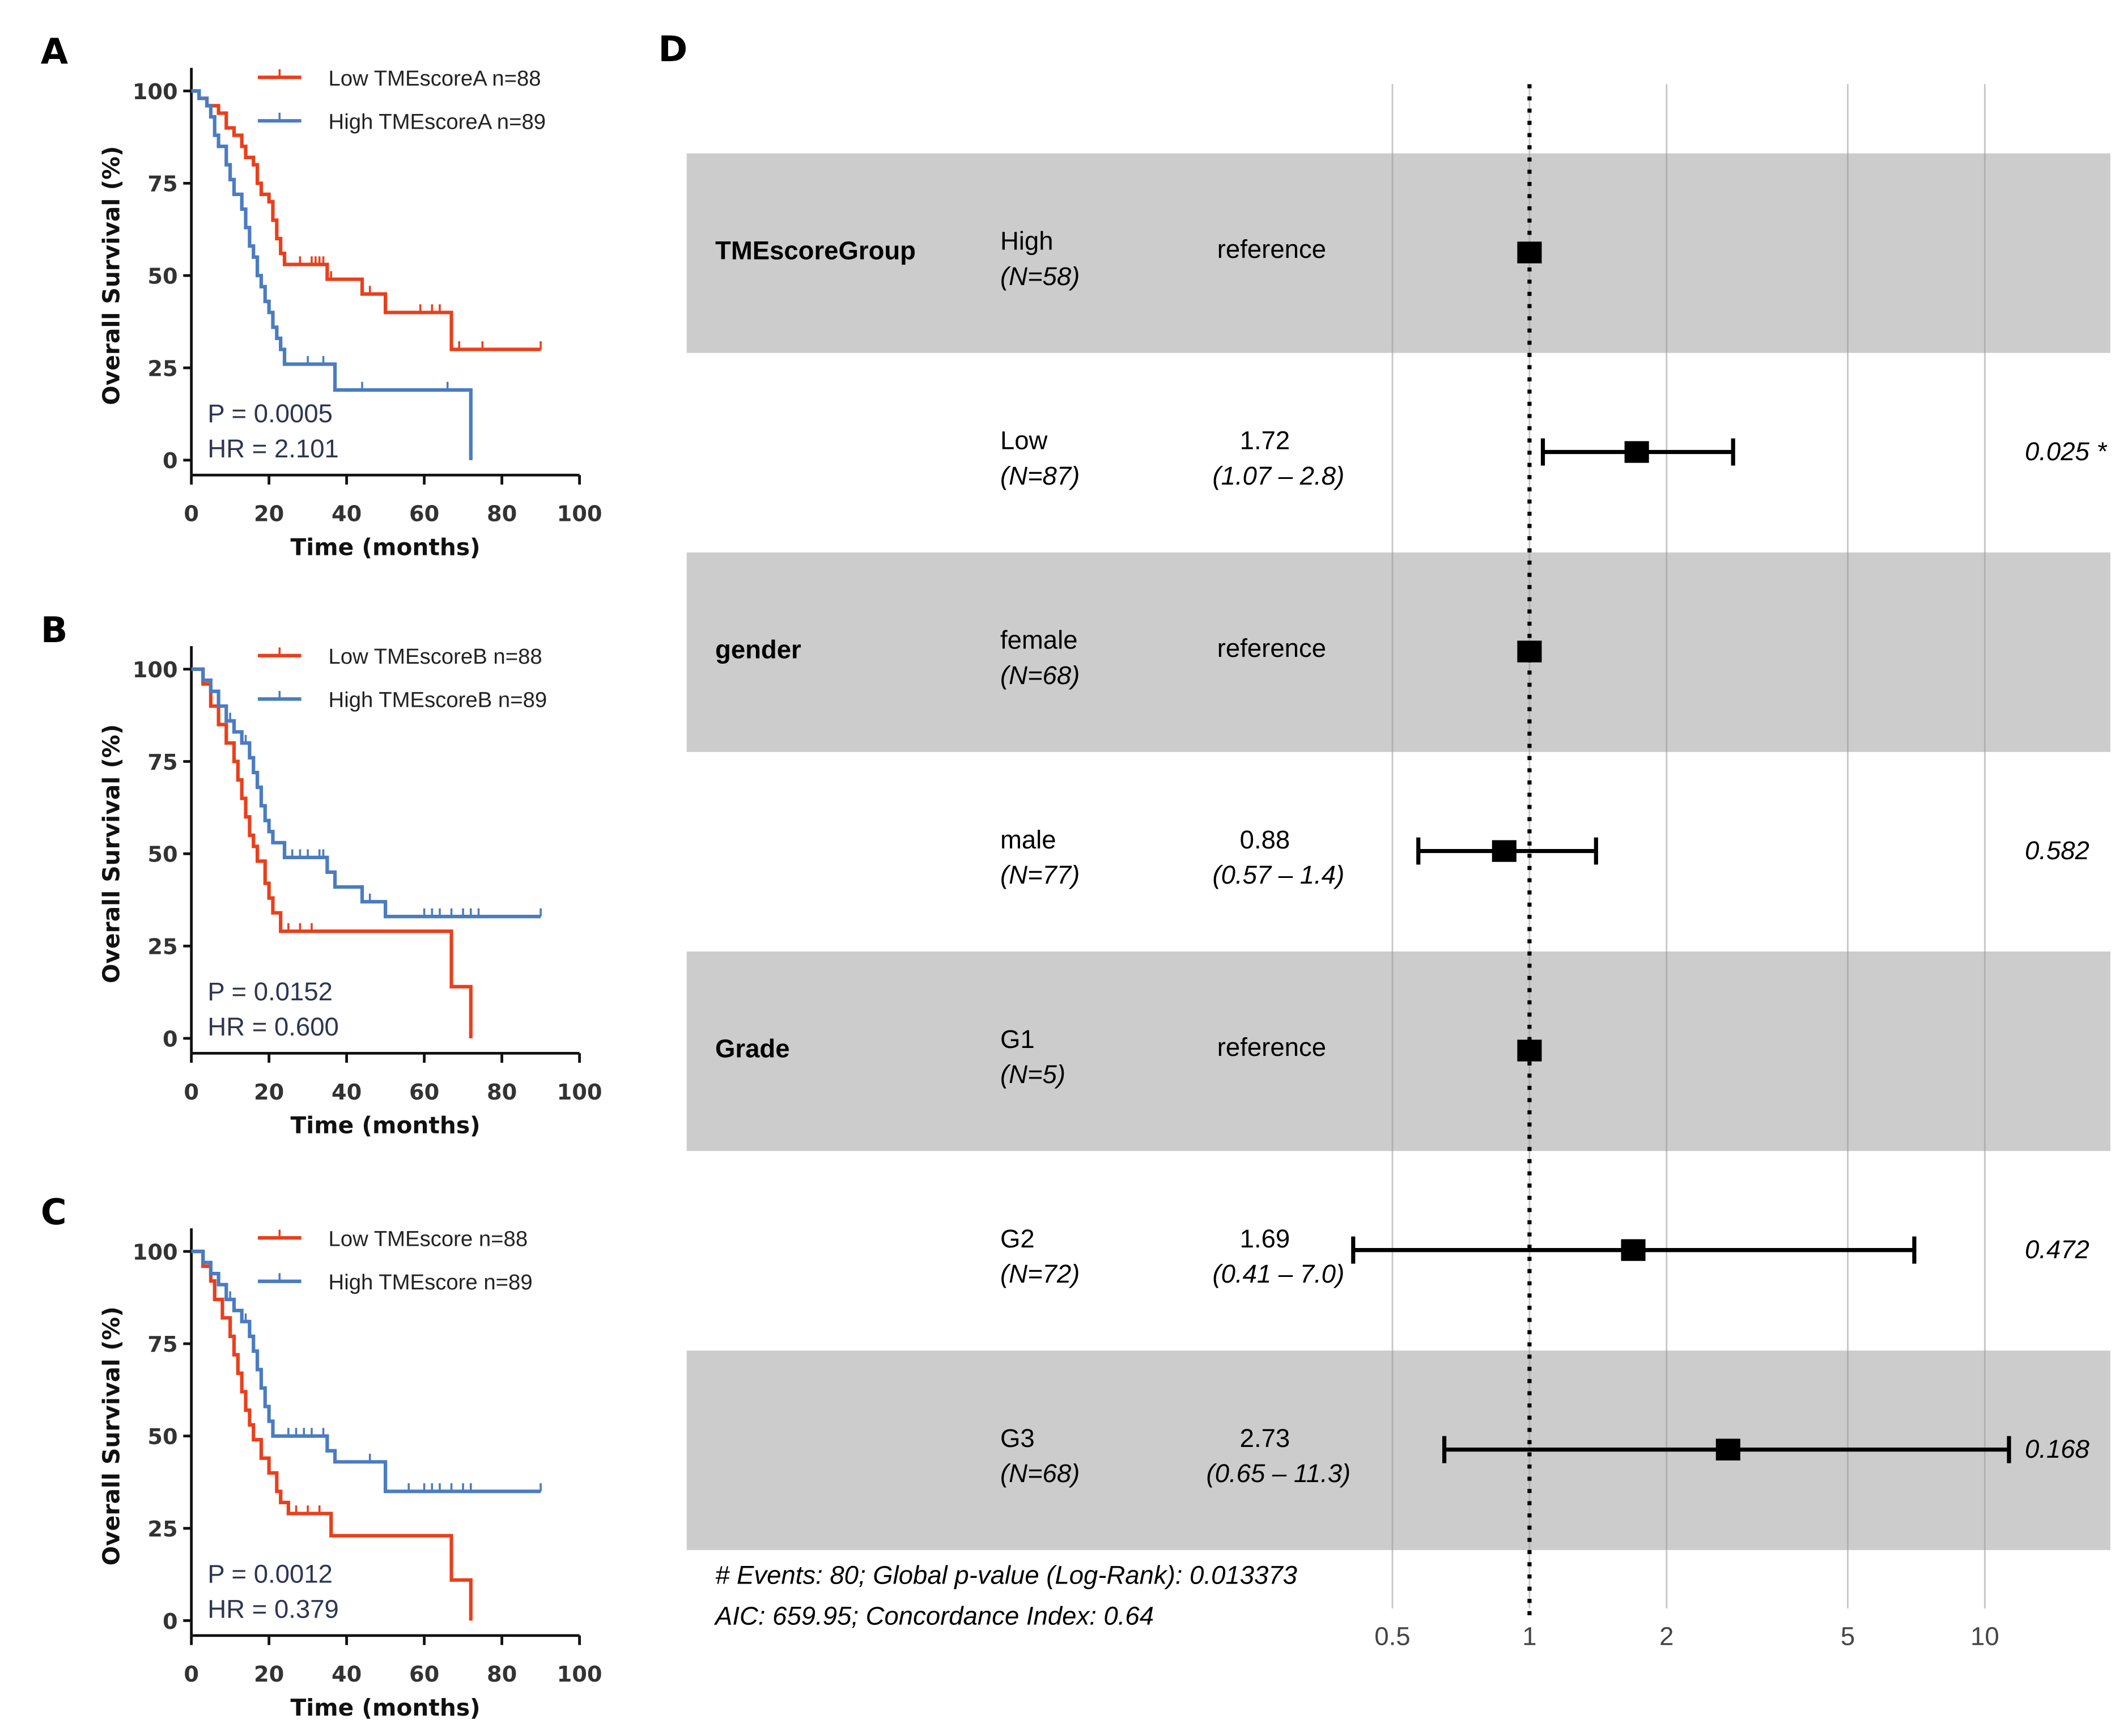 The height and width of the screenshot is (1736, 2128). What do you see at coordinates (1984, 1636) in the screenshot?
I see `x-tick-label: 10` at bounding box center [1984, 1636].